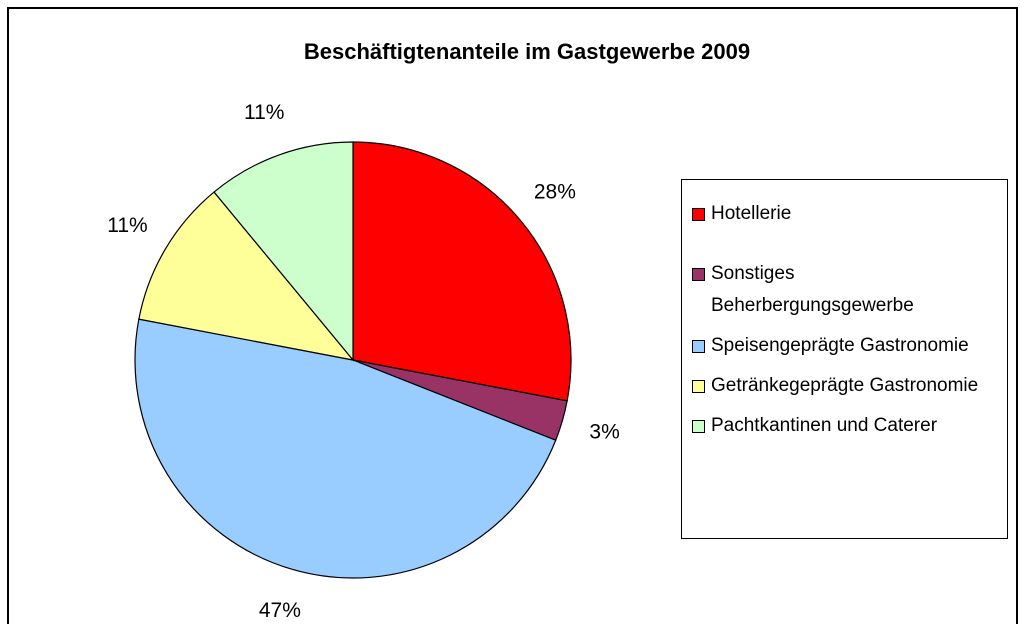 The height and width of the screenshot is (624, 1025). What do you see at coordinates (527, 51) in the screenshot?
I see `chart-title: Beschäftigtenanteile im Gastgewerbe 2009` at bounding box center [527, 51].